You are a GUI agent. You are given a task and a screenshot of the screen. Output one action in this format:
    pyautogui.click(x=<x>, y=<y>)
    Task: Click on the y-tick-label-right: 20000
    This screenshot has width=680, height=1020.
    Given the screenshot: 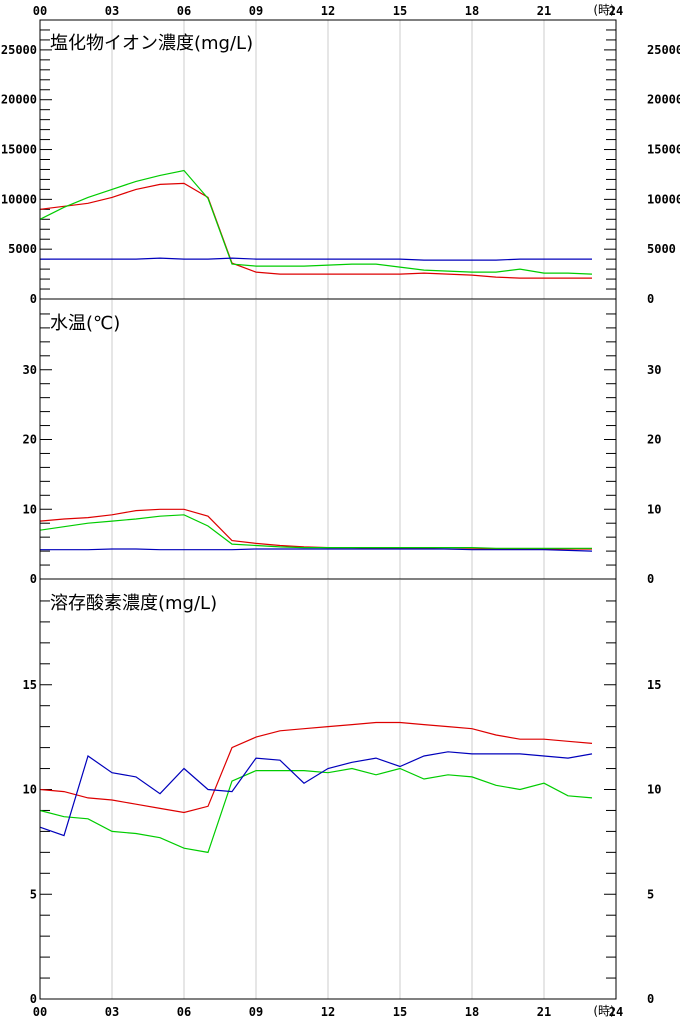 What is the action you would take?
    pyautogui.click(x=663, y=100)
    